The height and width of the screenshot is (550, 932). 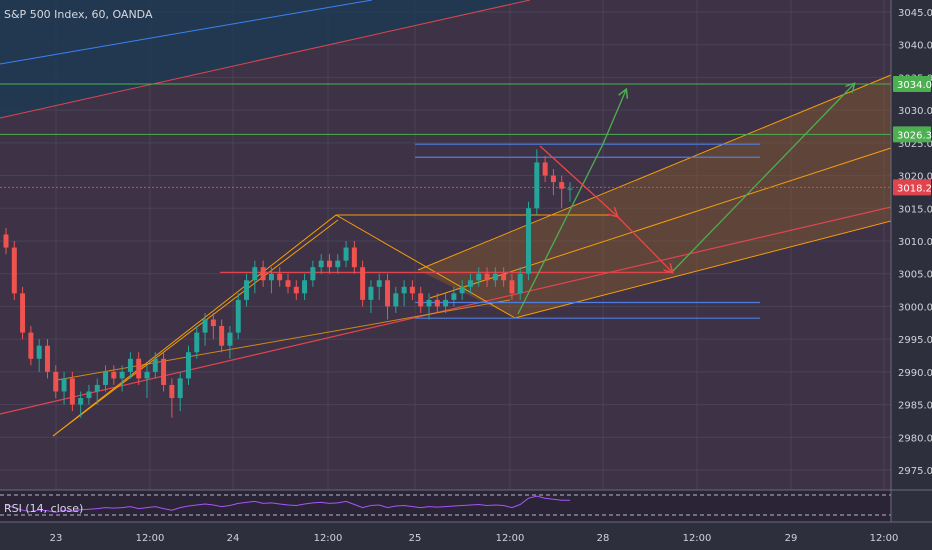 I want to click on orange-diagonal-left, so click(x=195, y=328).